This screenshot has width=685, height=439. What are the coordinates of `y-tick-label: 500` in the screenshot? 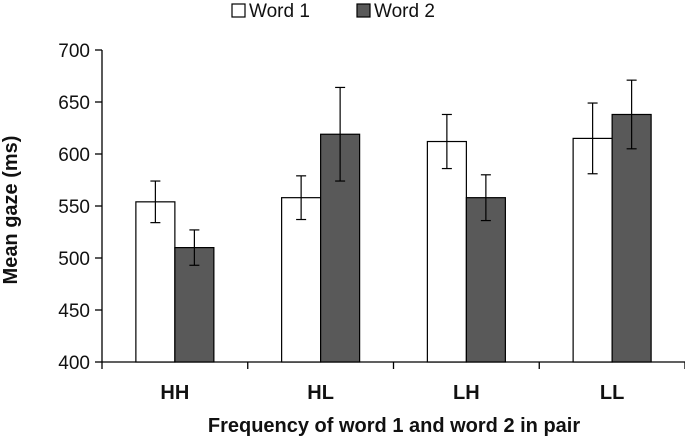 It's located at (74, 259).